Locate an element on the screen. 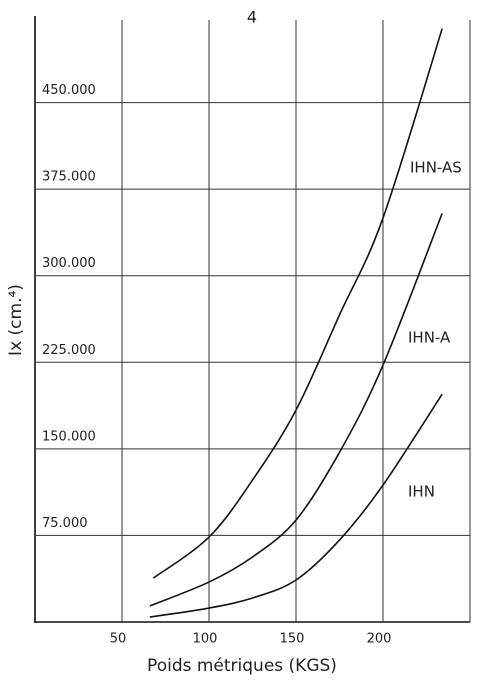  x-tick-label: 150 is located at coordinates (292, 639).